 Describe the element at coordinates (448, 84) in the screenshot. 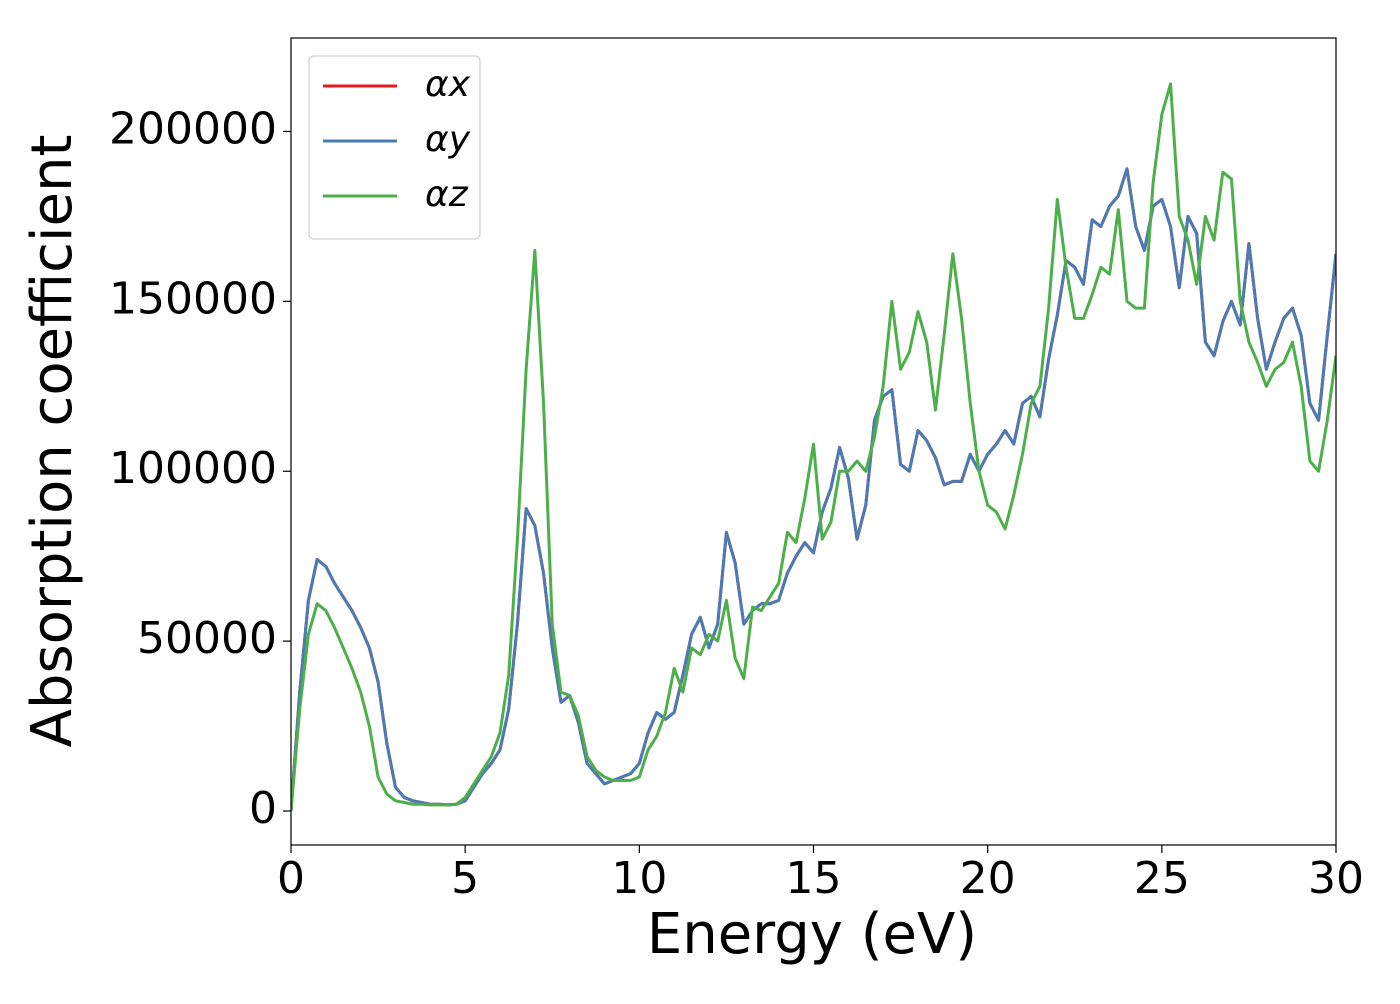

I see `legend-label: αx` at that location.